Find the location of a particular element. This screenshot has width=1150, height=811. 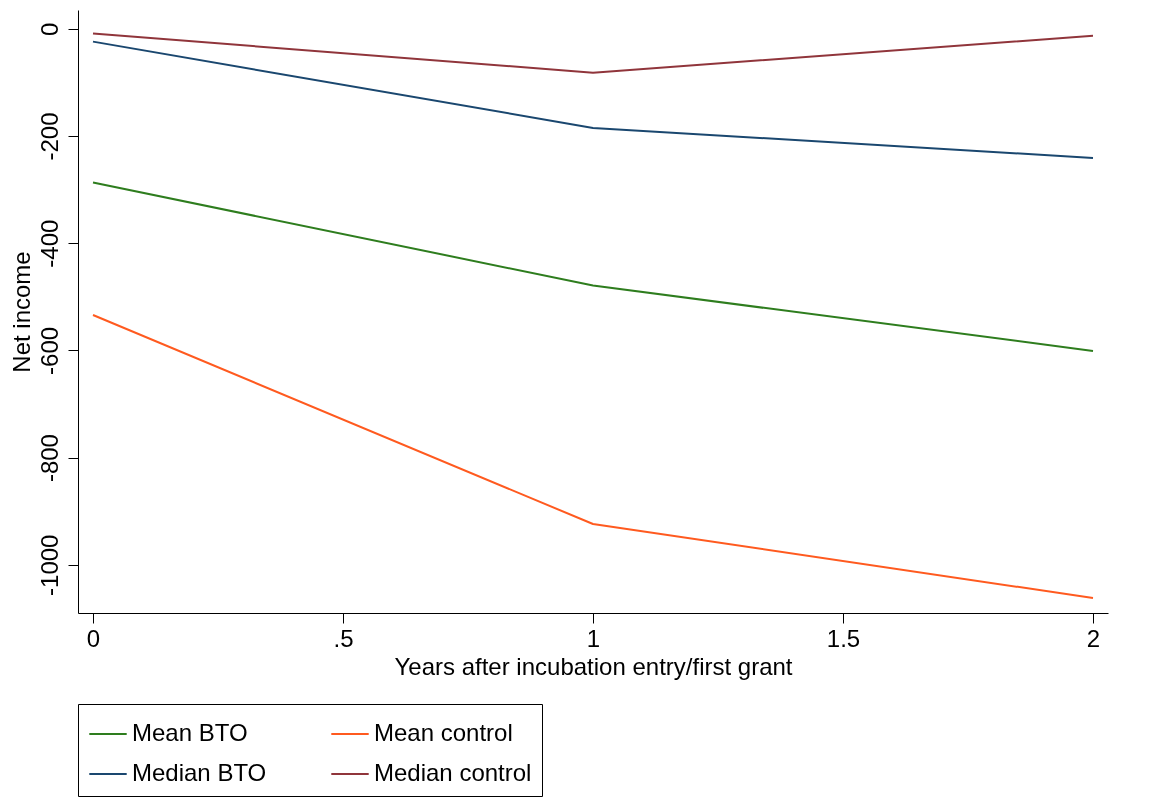

x-tick-label: 1.5 is located at coordinates (843, 638).